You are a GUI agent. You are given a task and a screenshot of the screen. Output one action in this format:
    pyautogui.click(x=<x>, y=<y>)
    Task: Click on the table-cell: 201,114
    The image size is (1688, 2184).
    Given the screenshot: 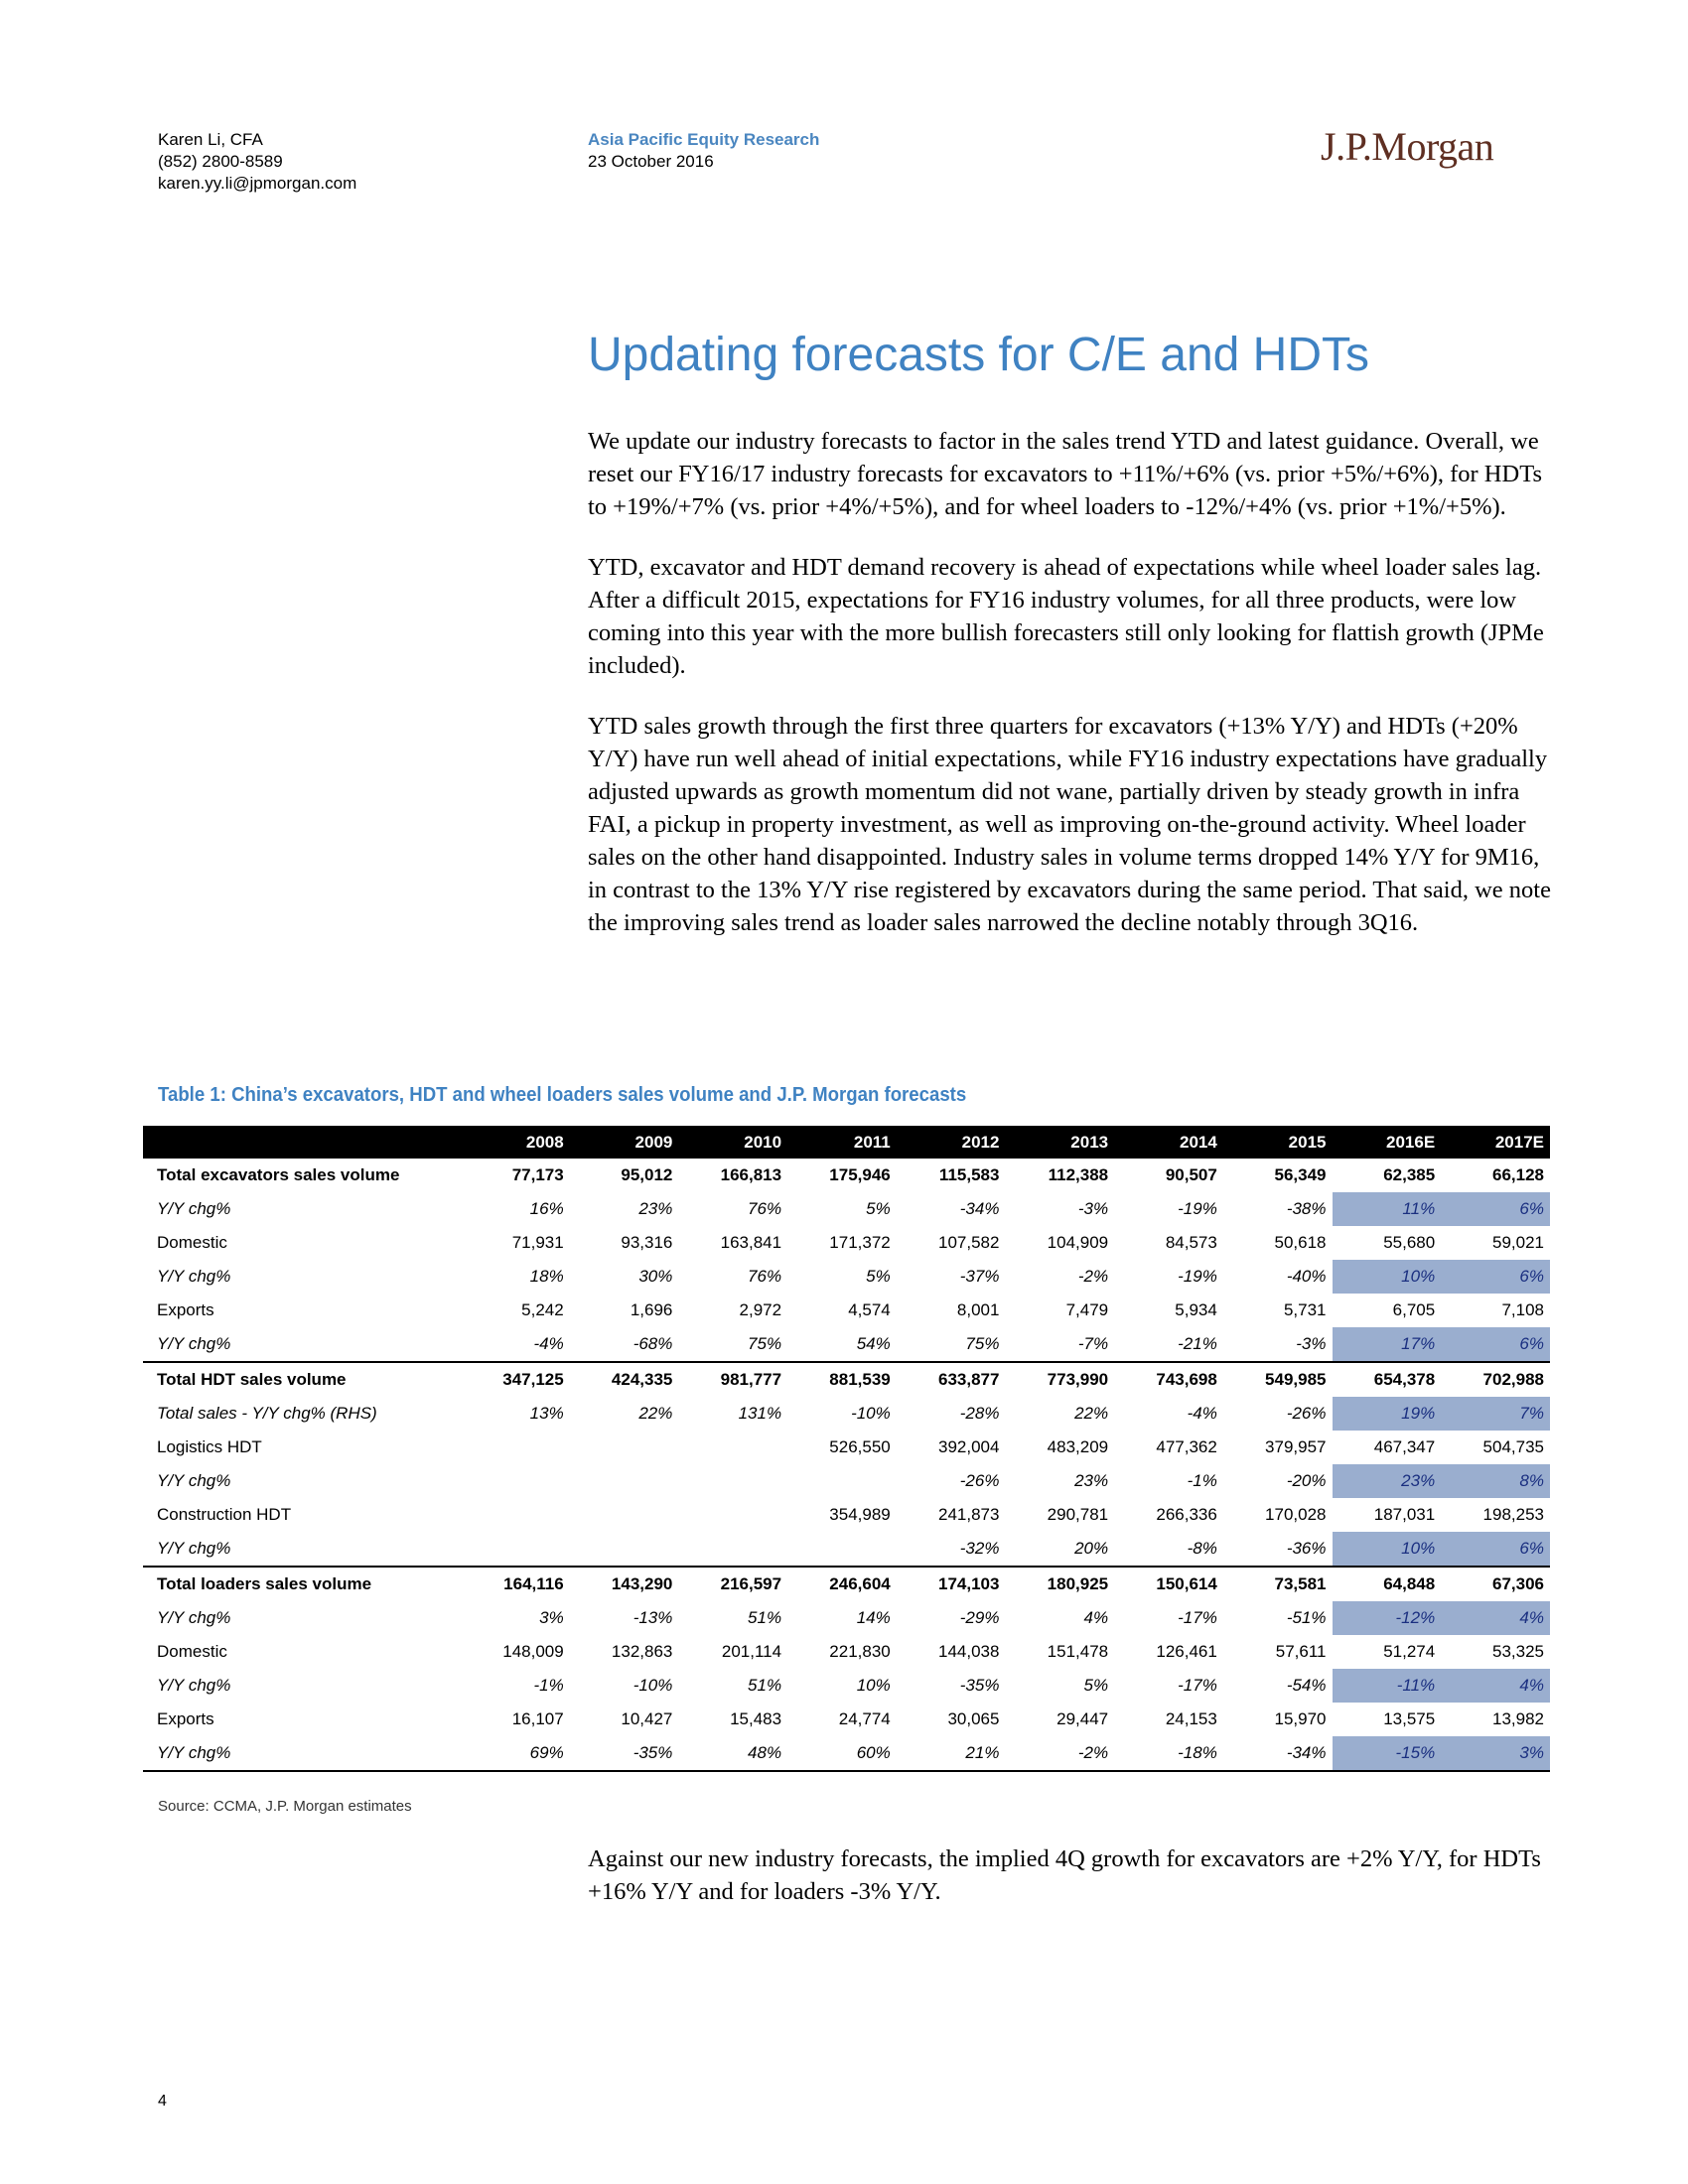 What is the action you would take?
    pyautogui.click(x=751, y=1651)
    